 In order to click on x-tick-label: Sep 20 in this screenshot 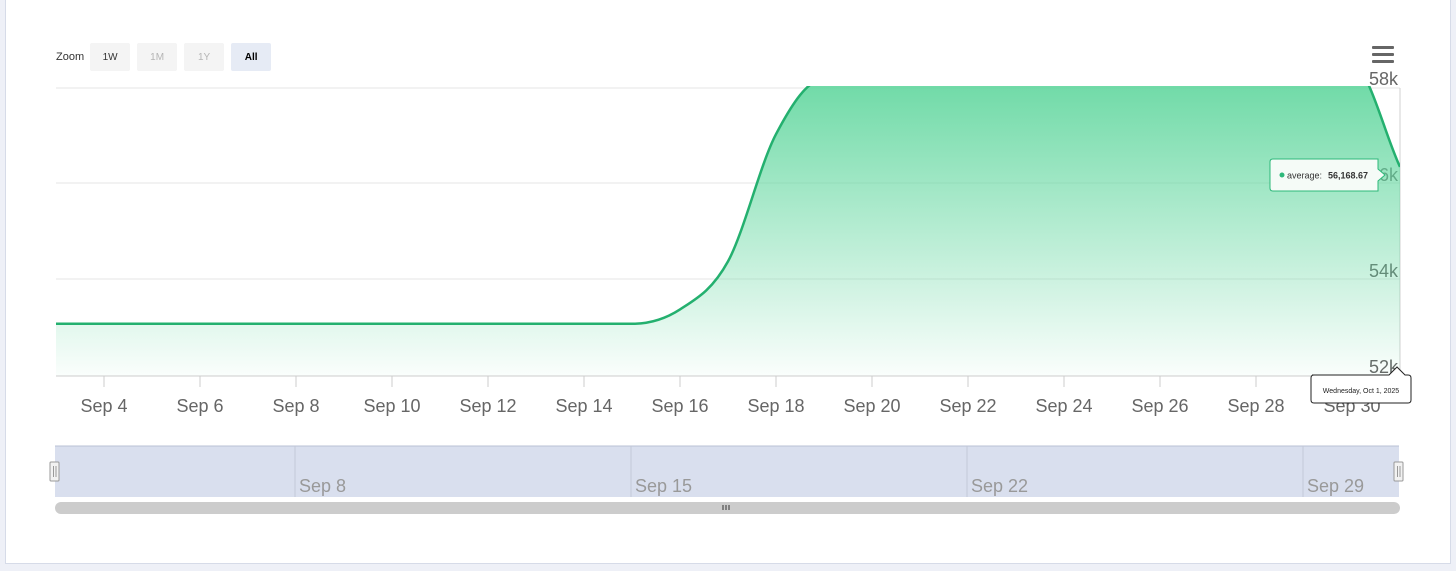, I will do `click(871, 406)`.